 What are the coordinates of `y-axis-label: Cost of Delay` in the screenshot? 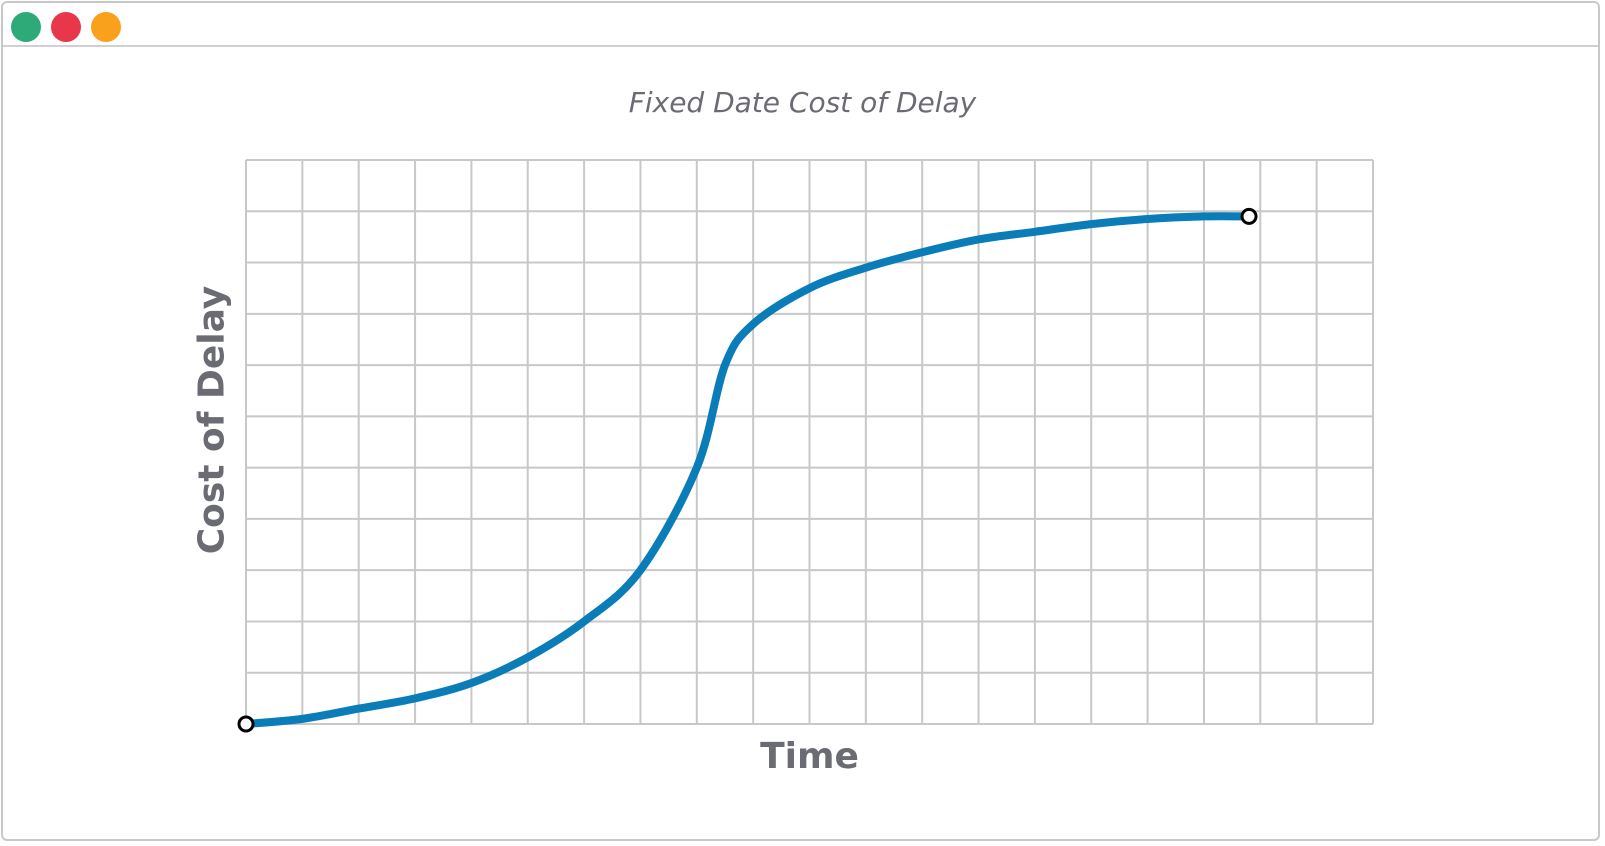 It's located at (212, 420).